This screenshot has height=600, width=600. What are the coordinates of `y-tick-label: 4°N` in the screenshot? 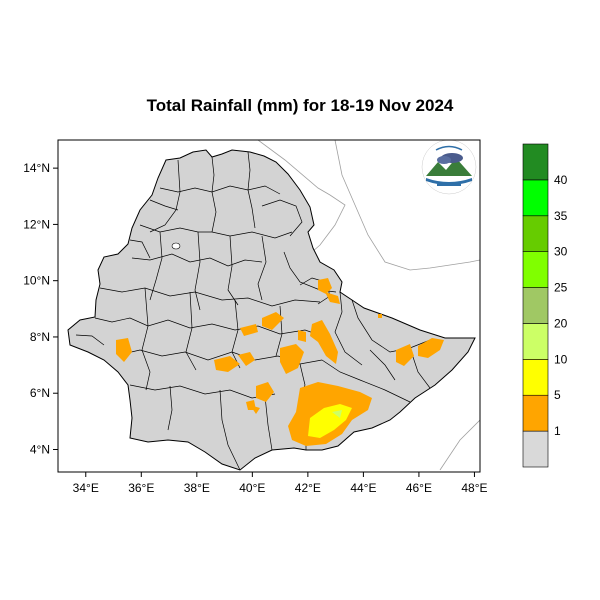 It's located at (40, 449).